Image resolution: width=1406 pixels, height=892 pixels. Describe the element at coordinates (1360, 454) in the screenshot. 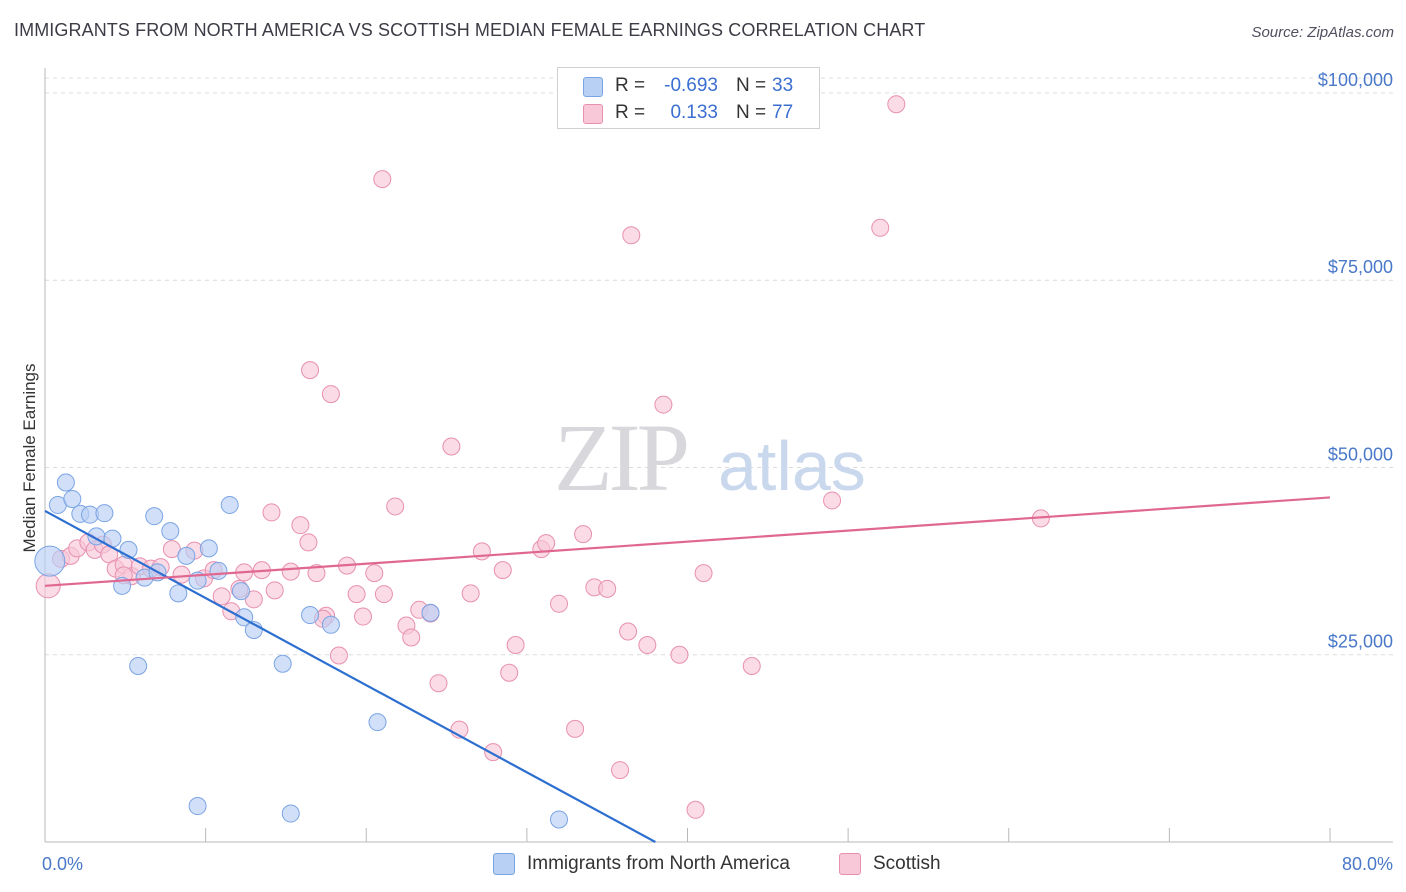

I see `y-tick-label: $50,000` at that location.